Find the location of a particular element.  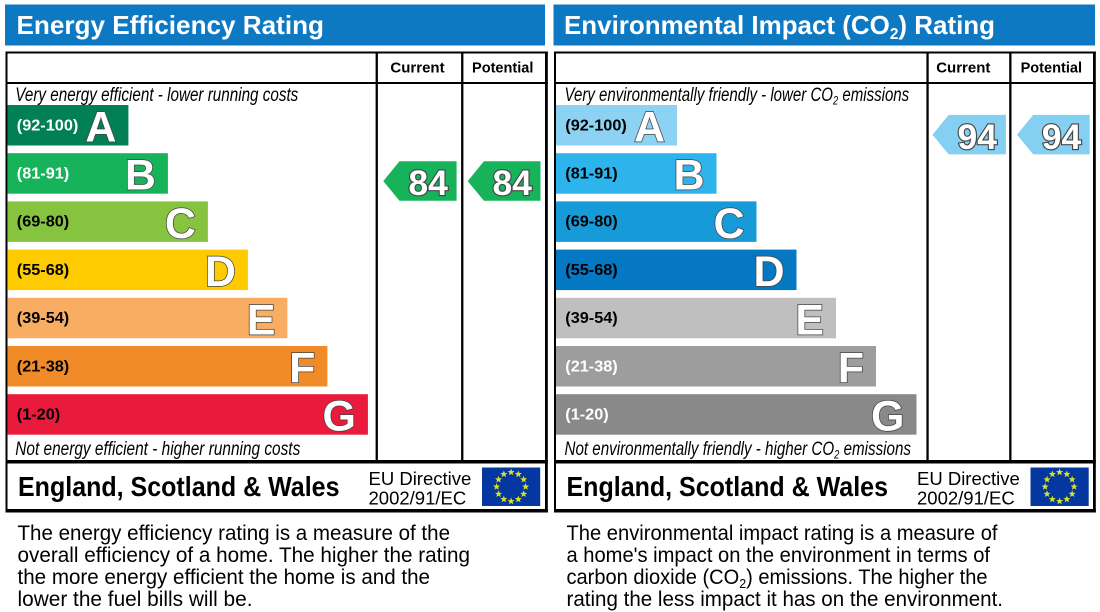

svg-text: Energy Efficiency Rating is located at coordinates (171, 25).